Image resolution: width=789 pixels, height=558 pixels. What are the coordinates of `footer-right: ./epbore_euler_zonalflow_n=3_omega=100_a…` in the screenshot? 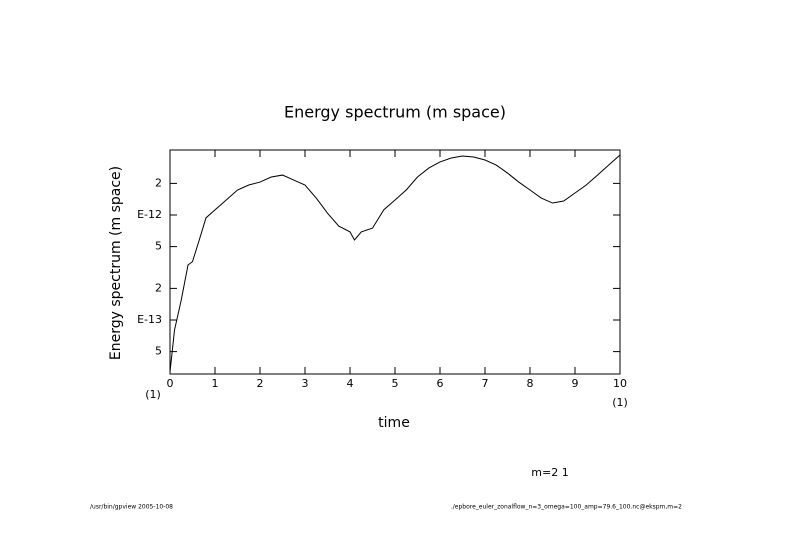 It's located at (566, 507).